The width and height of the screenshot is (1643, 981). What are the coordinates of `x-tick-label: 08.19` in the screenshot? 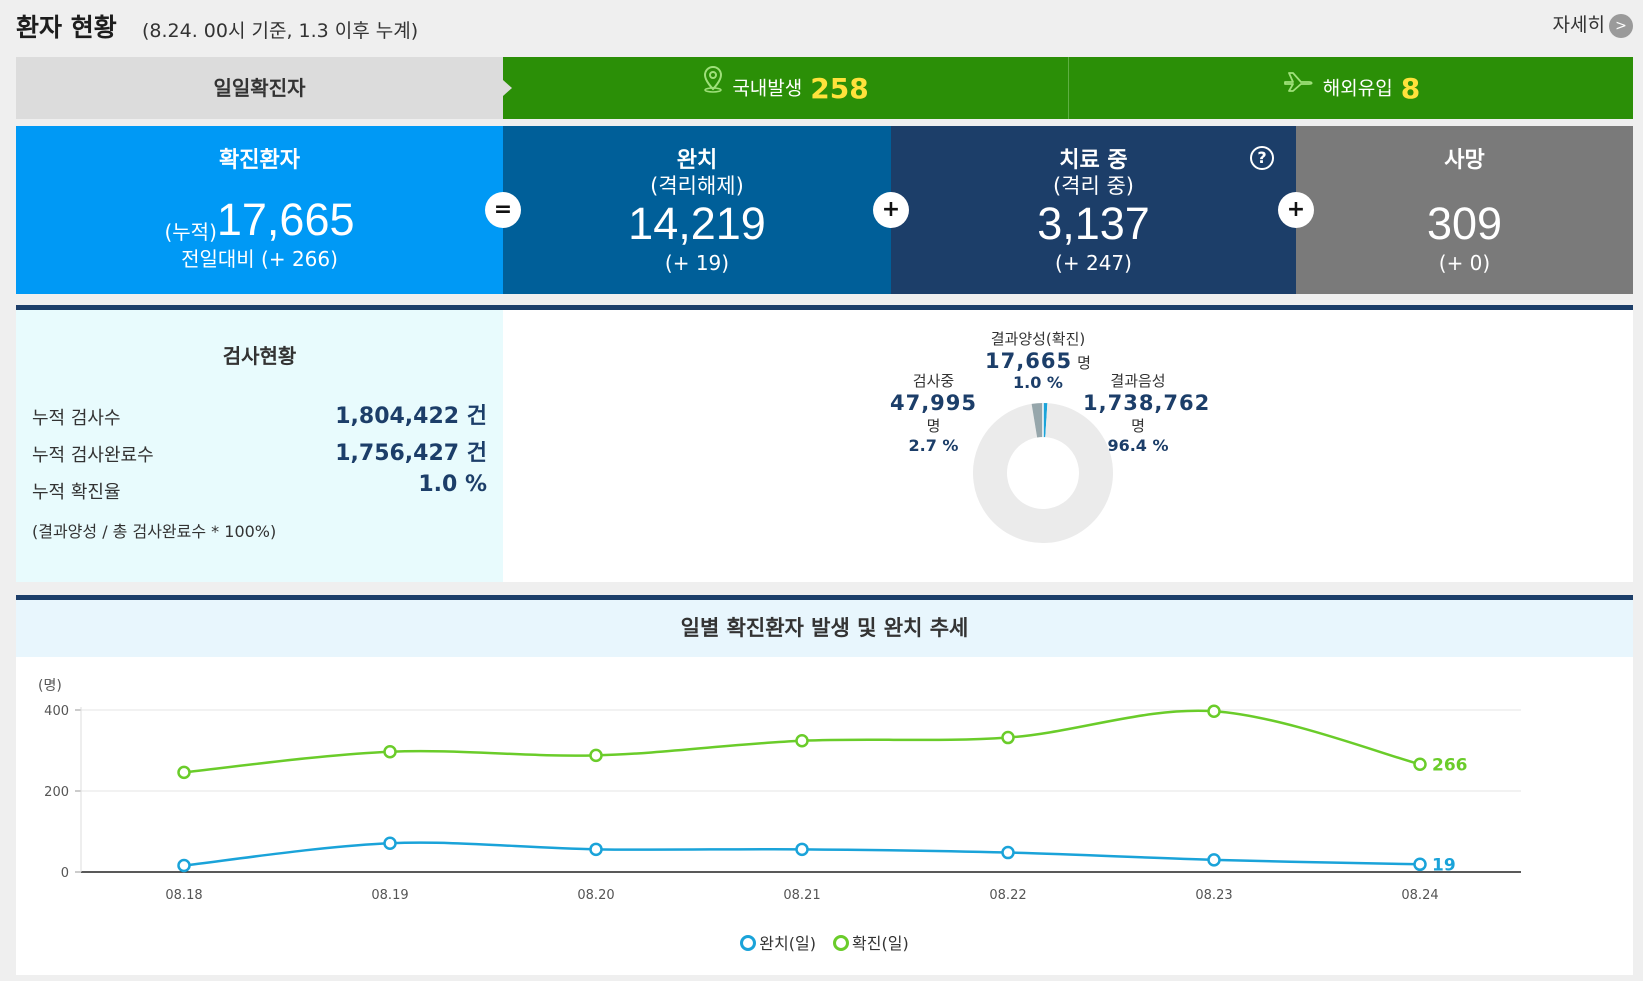 It's located at (389, 895).